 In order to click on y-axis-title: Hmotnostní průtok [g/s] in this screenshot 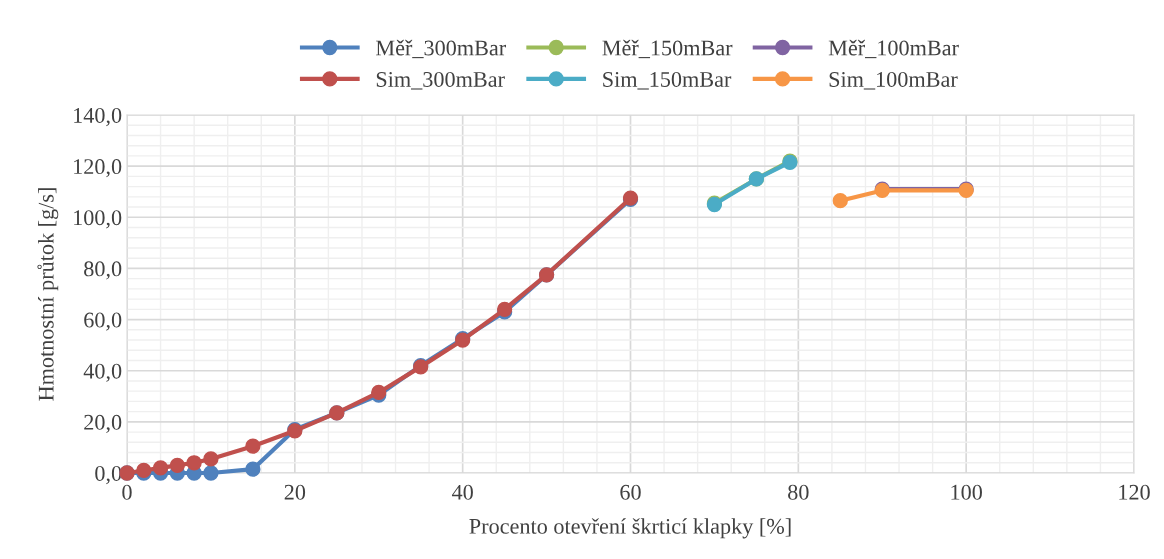, I will do `click(48, 294)`.